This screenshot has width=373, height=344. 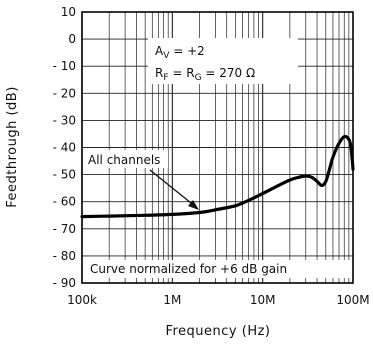 I want to click on gain-annotation-box, so click(x=223, y=61).